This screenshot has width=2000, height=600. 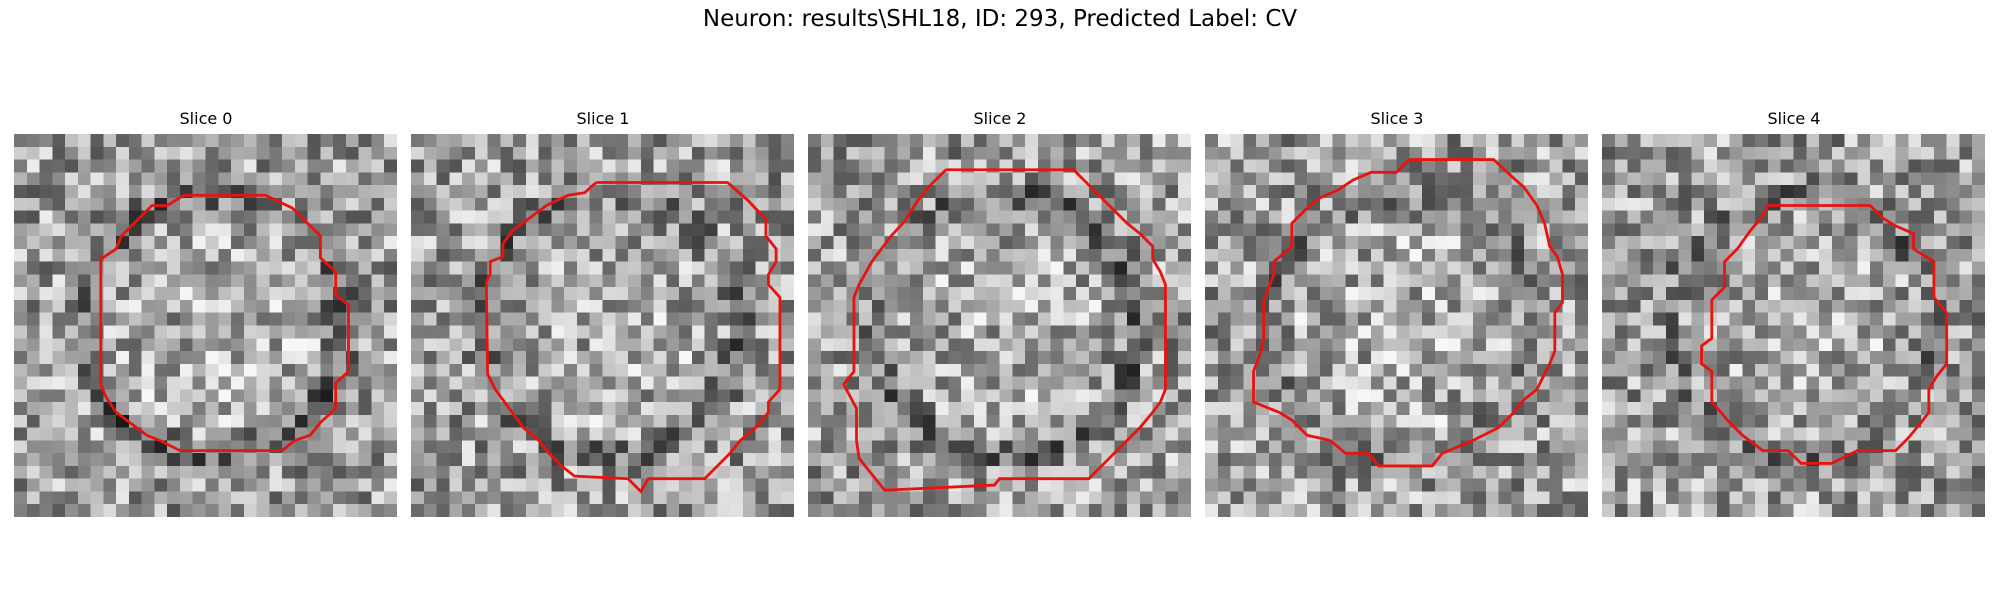 I want to click on slice-title: Slice 0, so click(x=206, y=118).